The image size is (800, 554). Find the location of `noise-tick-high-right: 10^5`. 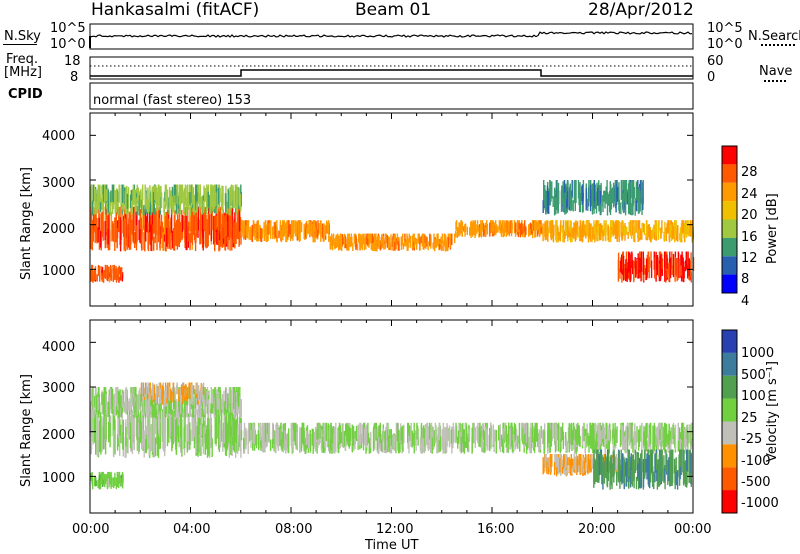

noise-tick-high-right: 10^5 is located at coordinates (725, 28).